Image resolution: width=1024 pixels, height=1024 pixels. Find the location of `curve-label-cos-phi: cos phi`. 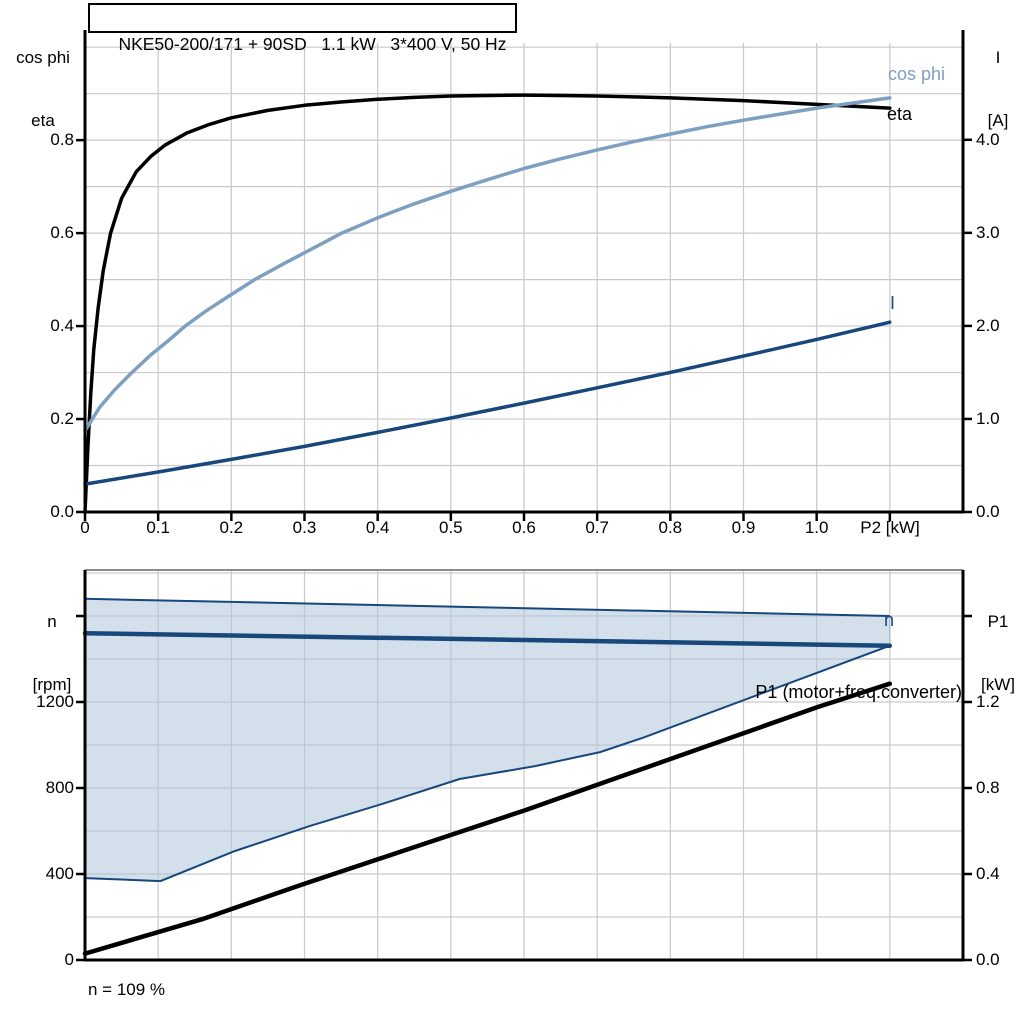

curve-label-cos-phi: cos phi is located at coordinates (917, 74).